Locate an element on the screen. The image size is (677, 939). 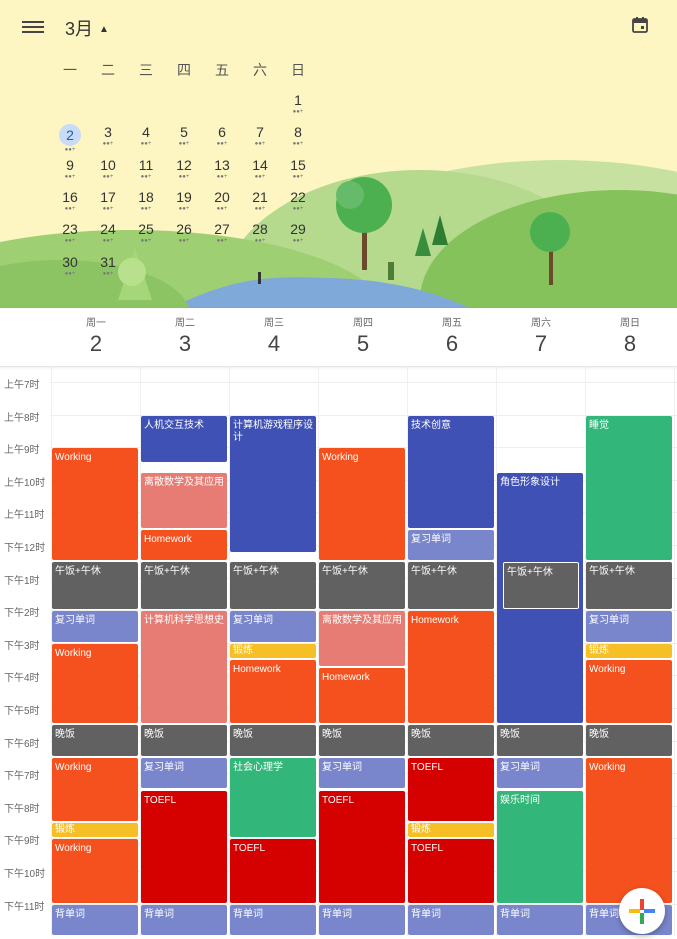
month-day-cell: 4 ●●+ is located at coordinates (146, 135).